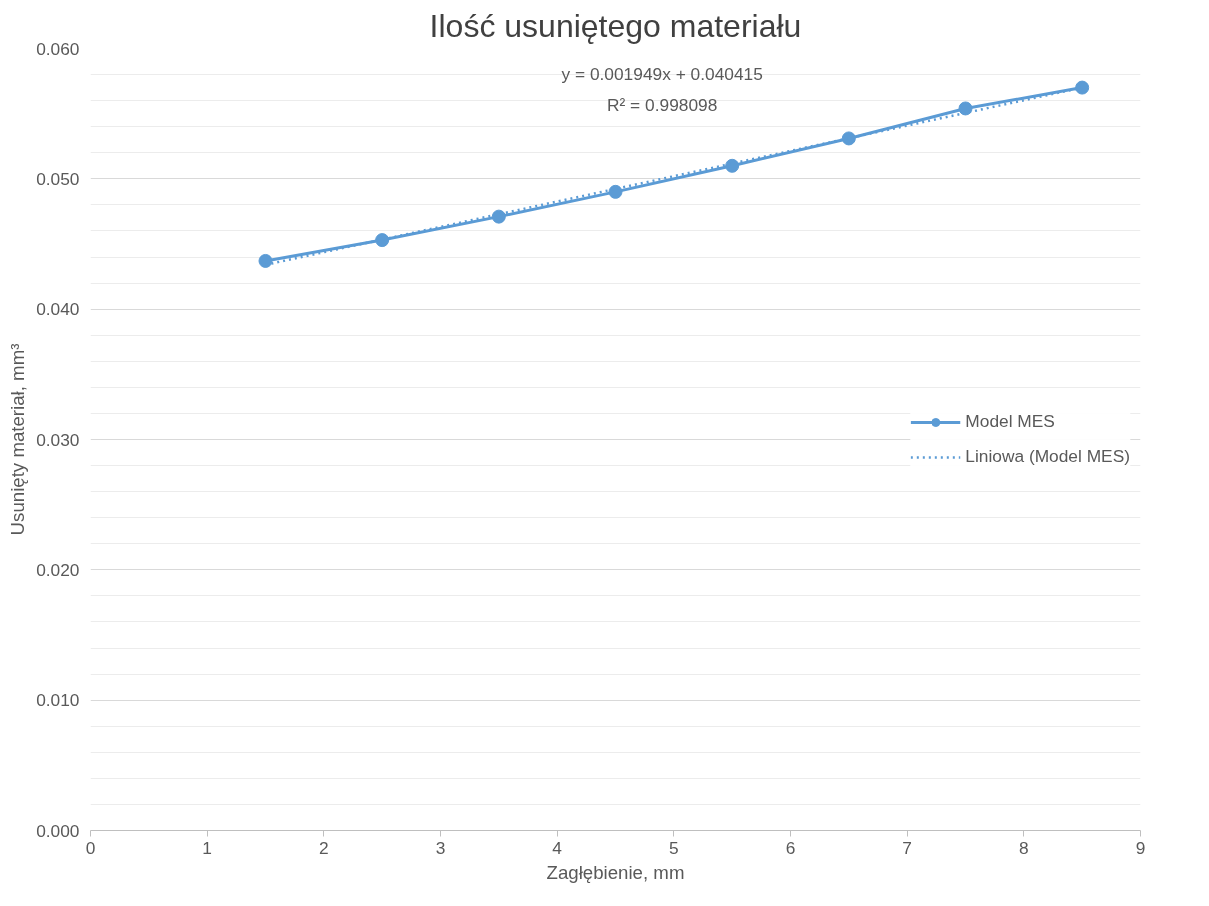 The width and height of the screenshot is (1209, 906). Describe the element at coordinates (58, 48) in the screenshot. I see `y-tick-label: 0.060` at that location.